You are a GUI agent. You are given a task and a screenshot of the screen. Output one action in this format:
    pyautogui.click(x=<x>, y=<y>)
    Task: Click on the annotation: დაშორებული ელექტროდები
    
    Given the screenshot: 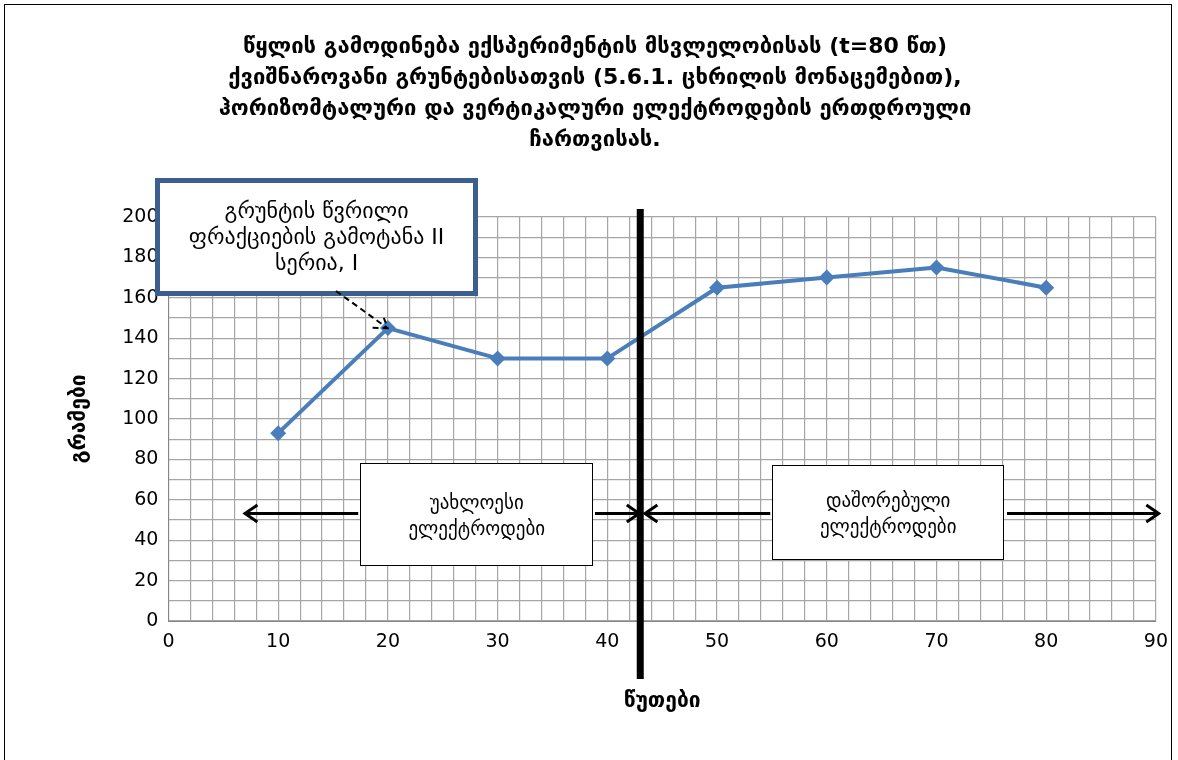 What is the action you would take?
    pyautogui.click(x=888, y=513)
    